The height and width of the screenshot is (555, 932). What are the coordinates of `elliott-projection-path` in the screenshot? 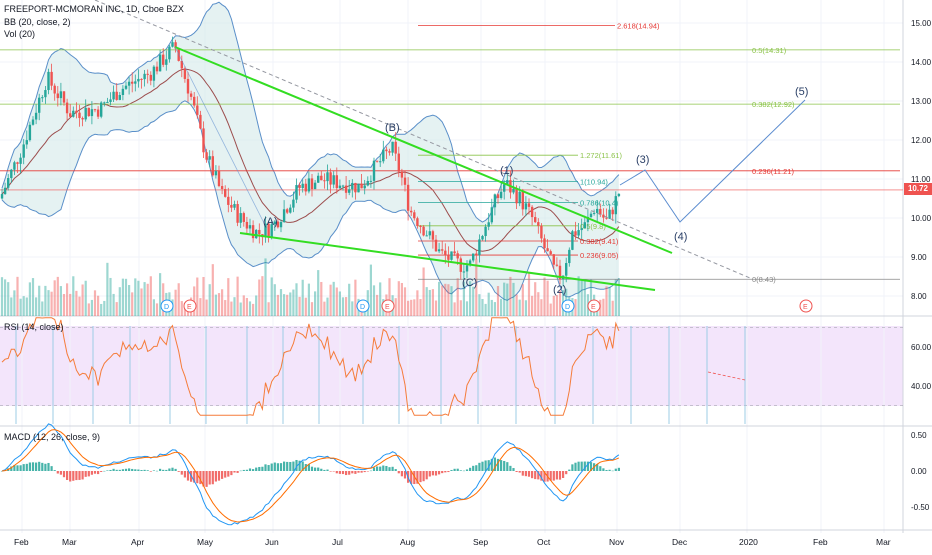 It's located at (712, 161).